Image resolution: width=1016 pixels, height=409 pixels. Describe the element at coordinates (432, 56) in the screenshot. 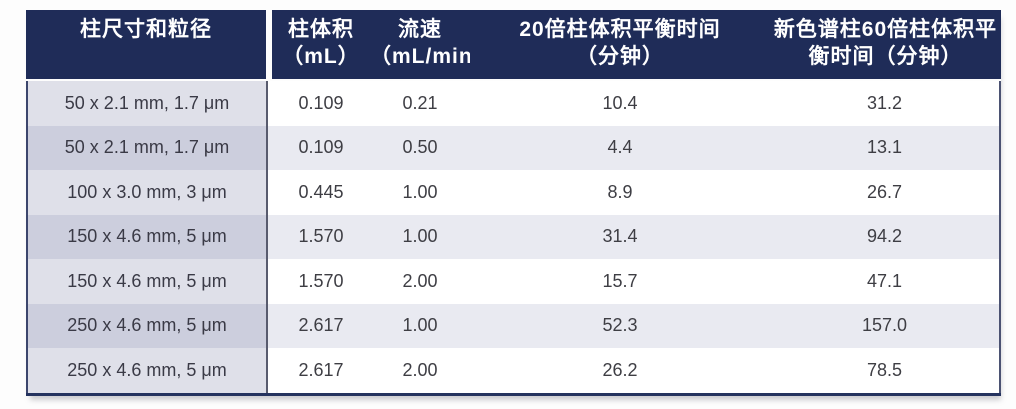

I see `header-line: （mL/min）` at that location.